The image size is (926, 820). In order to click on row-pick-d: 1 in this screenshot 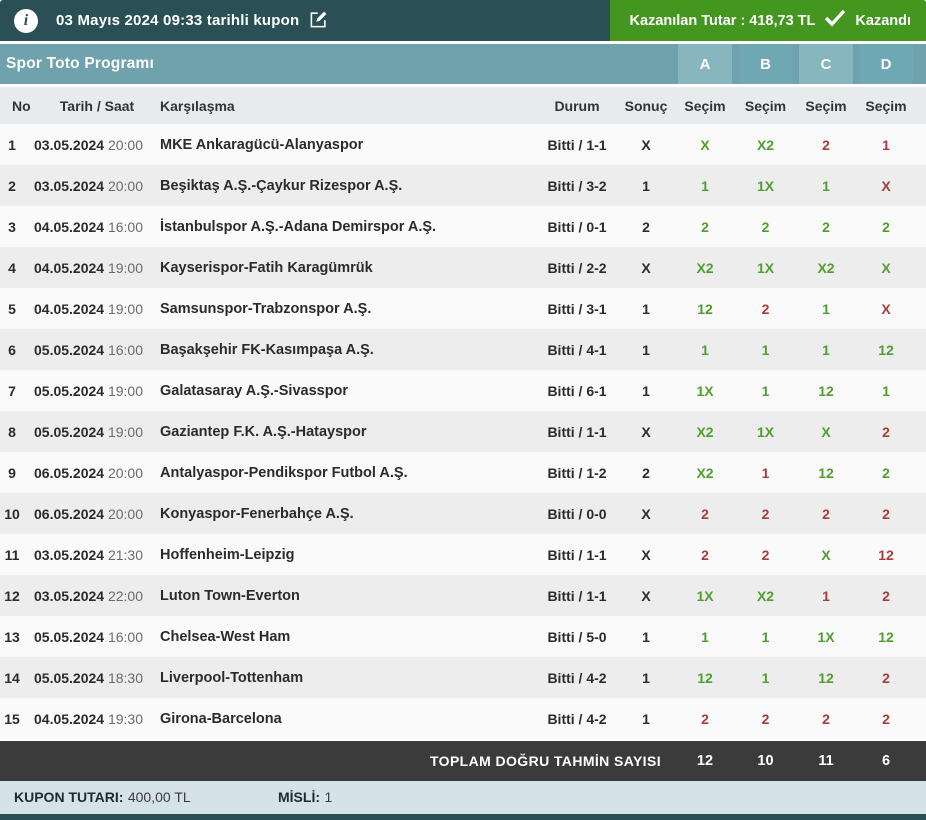, I will do `click(886, 144)`.